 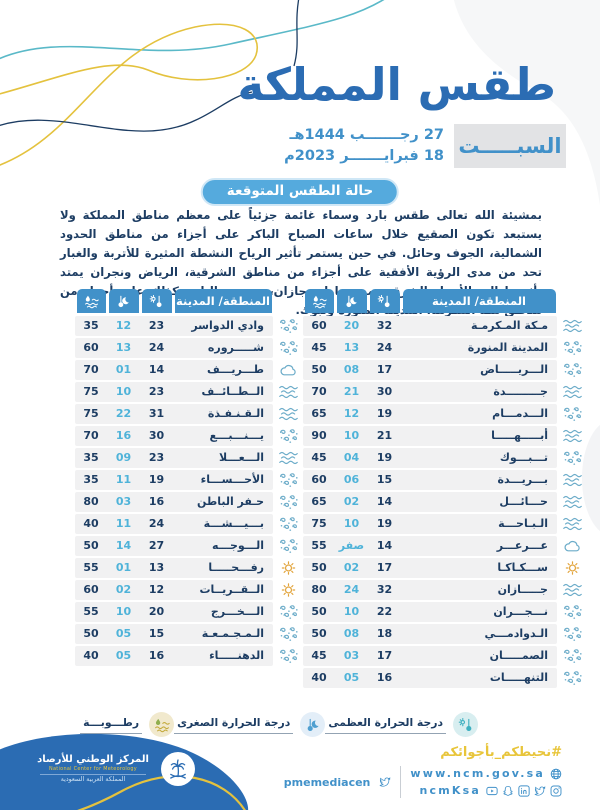 I want to click on weekday-box: السبـــــت, so click(x=510, y=146).